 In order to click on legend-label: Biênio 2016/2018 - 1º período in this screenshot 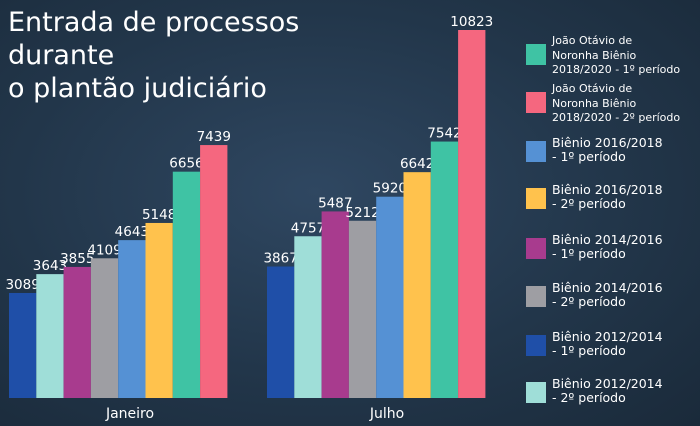, I will do `click(607, 149)`.